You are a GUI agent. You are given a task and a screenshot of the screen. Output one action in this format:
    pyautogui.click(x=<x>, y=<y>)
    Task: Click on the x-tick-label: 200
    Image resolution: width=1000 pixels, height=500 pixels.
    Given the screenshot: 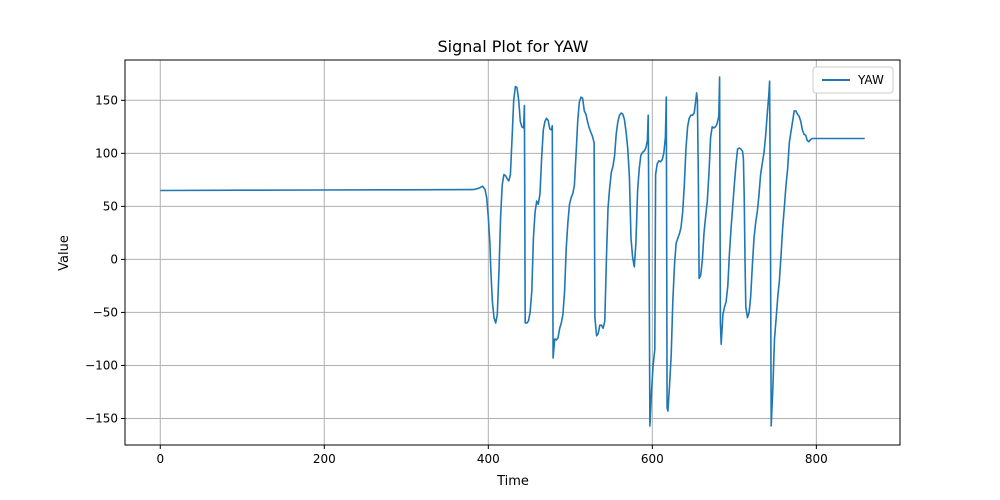 What is the action you would take?
    pyautogui.click(x=324, y=459)
    